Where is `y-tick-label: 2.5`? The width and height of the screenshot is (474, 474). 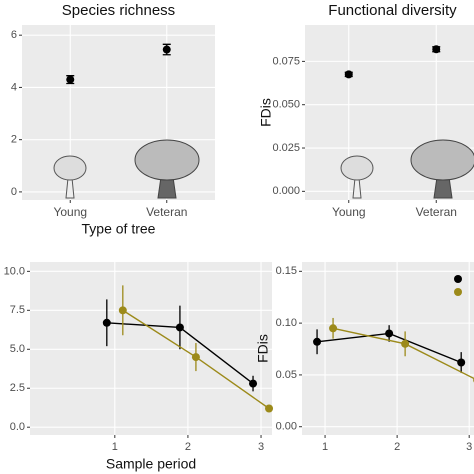 y-tick-label: 2.5 is located at coordinates (17, 388).